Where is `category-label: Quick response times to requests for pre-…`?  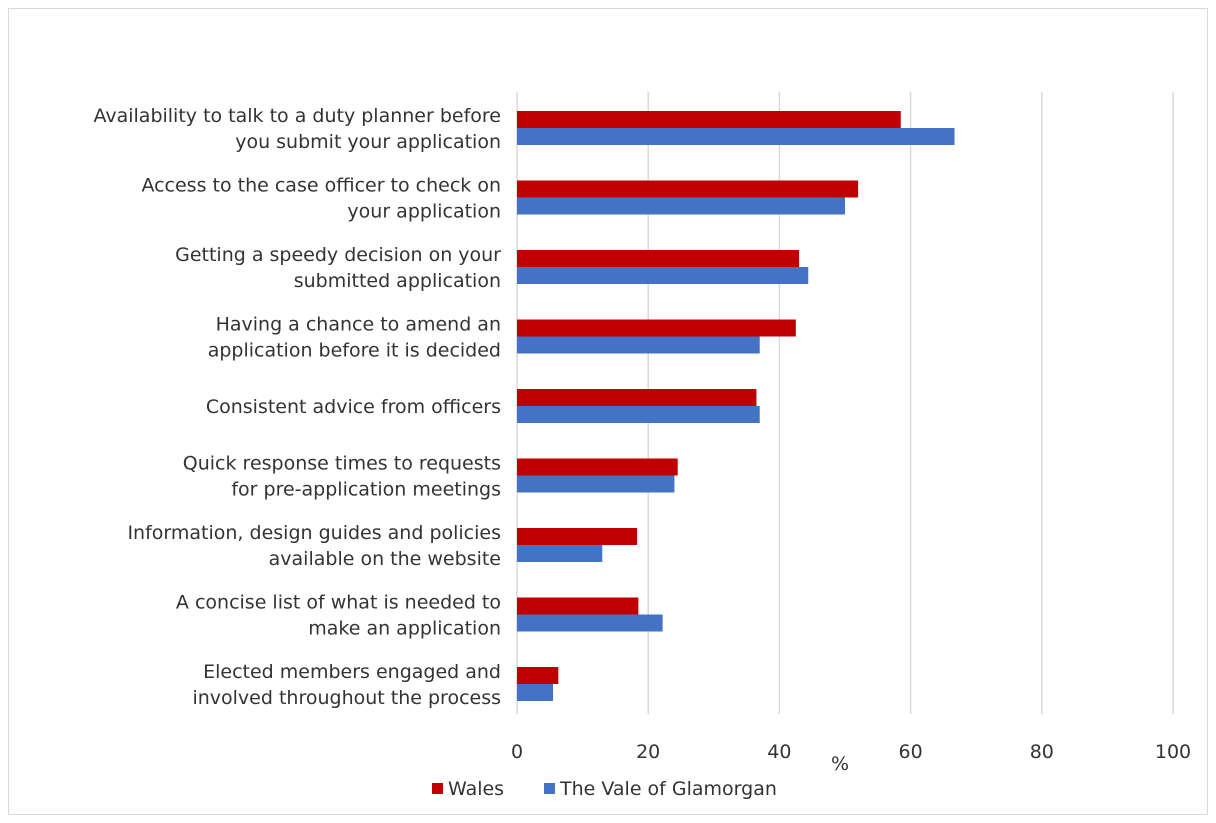
category-label: Quick response times to requests for pre-… is located at coordinates (342, 477).